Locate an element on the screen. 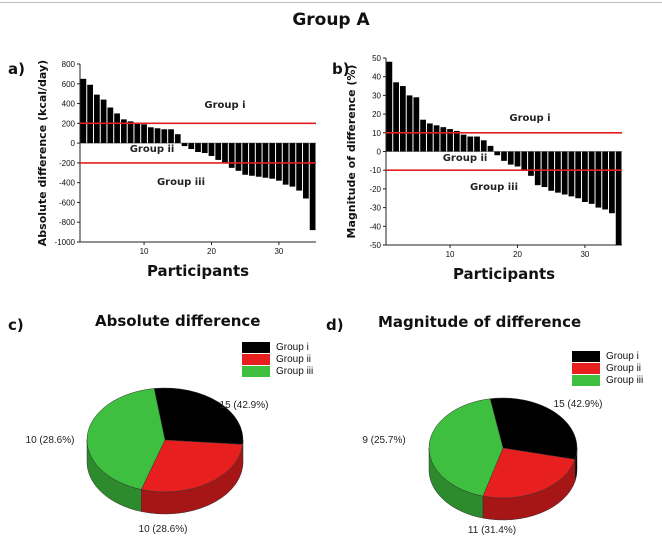 The width and height of the screenshot is (662, 539). legend-c: Group i Group ii Group iii is located at coordinates (277, 359).